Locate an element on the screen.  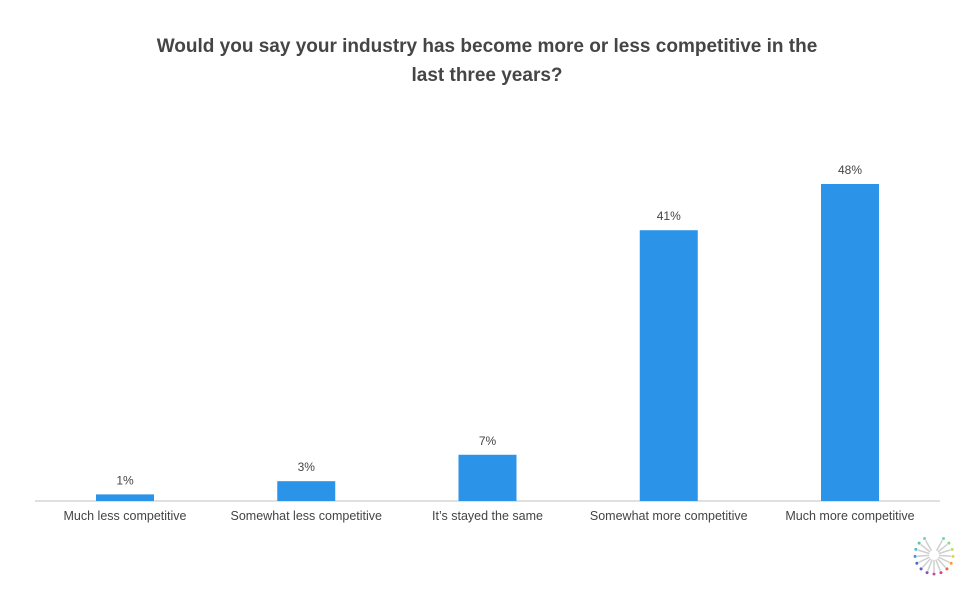
category-label: Much less competitive is located at coordinates (125, 516).